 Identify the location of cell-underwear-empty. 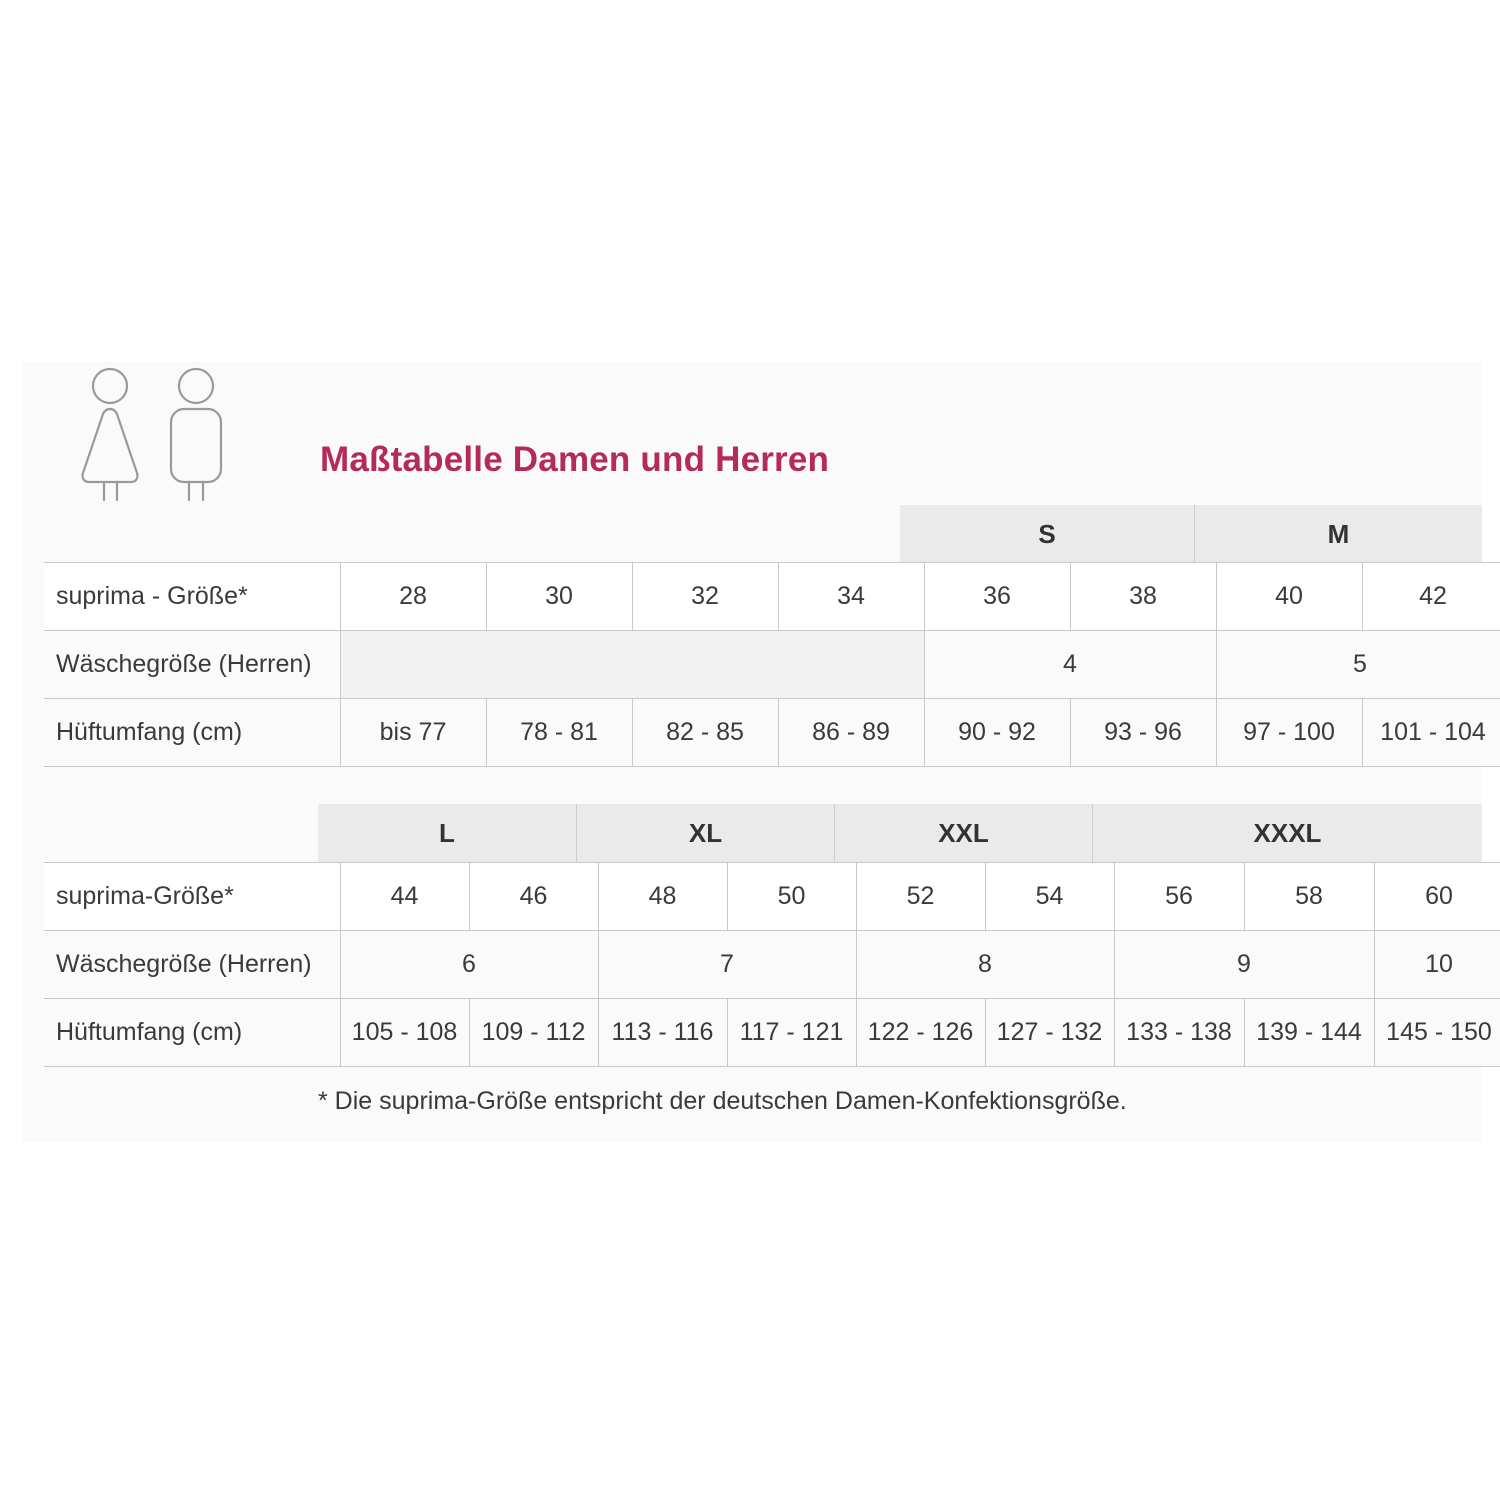
(632, 664).